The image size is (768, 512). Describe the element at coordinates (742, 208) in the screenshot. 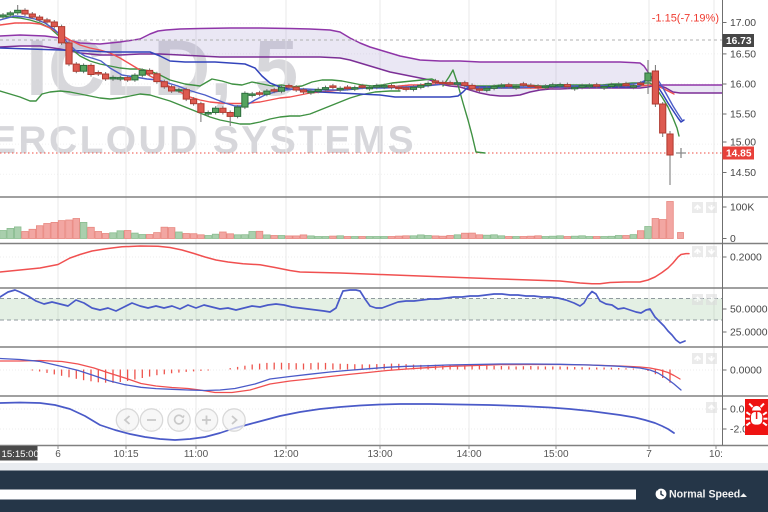

I see `svg-text: 100K` at that location.